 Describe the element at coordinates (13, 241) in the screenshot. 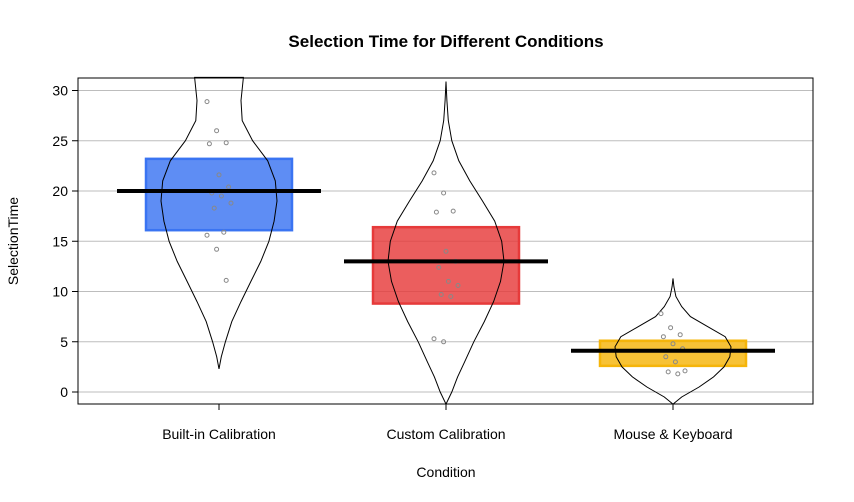

I see `y-axis-label: SelectionTime` at that location.